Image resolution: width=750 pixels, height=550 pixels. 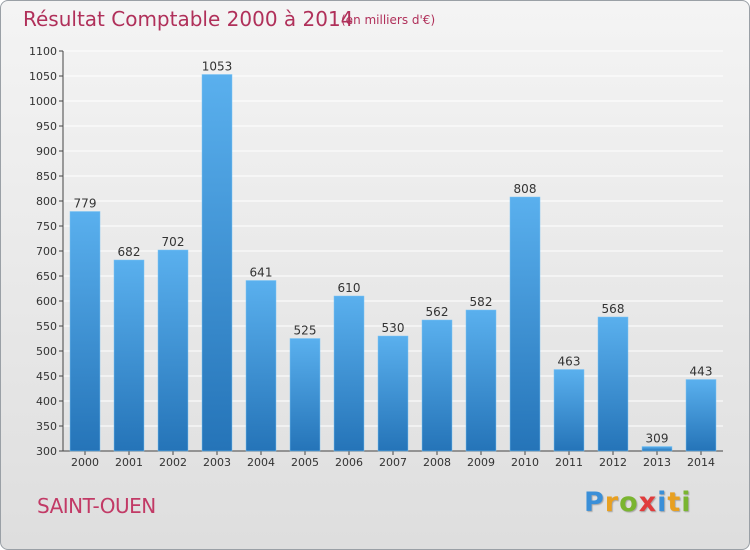 What do you see at coordinates (46, 201) in the screenshot?
I see `y-tick-label: 800` at bounding box center [46, 201].